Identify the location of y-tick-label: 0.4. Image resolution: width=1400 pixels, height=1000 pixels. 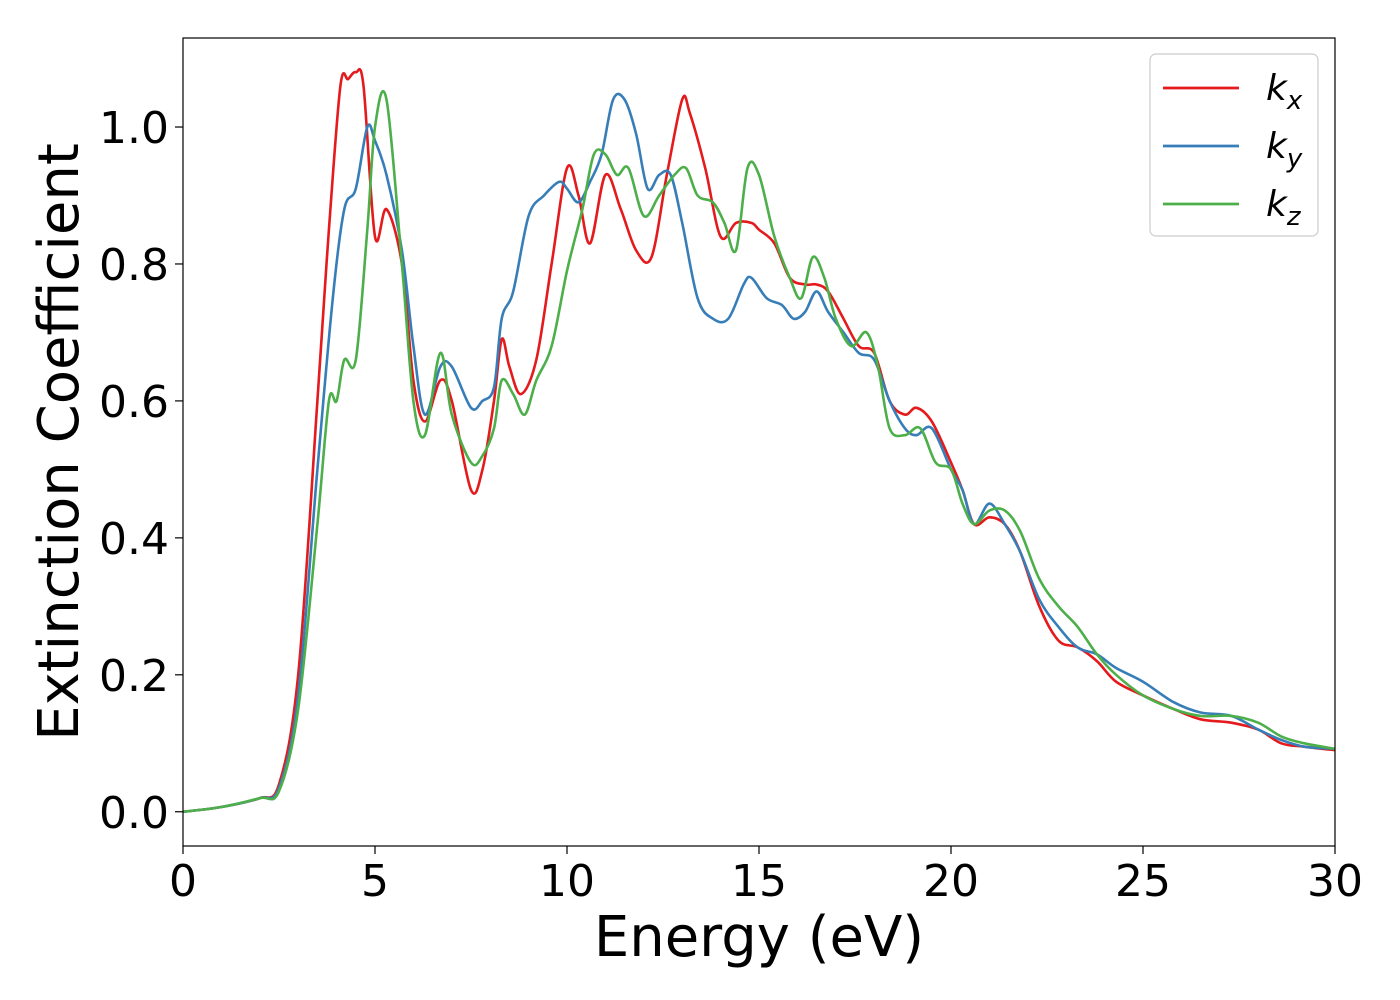
(134, 539).